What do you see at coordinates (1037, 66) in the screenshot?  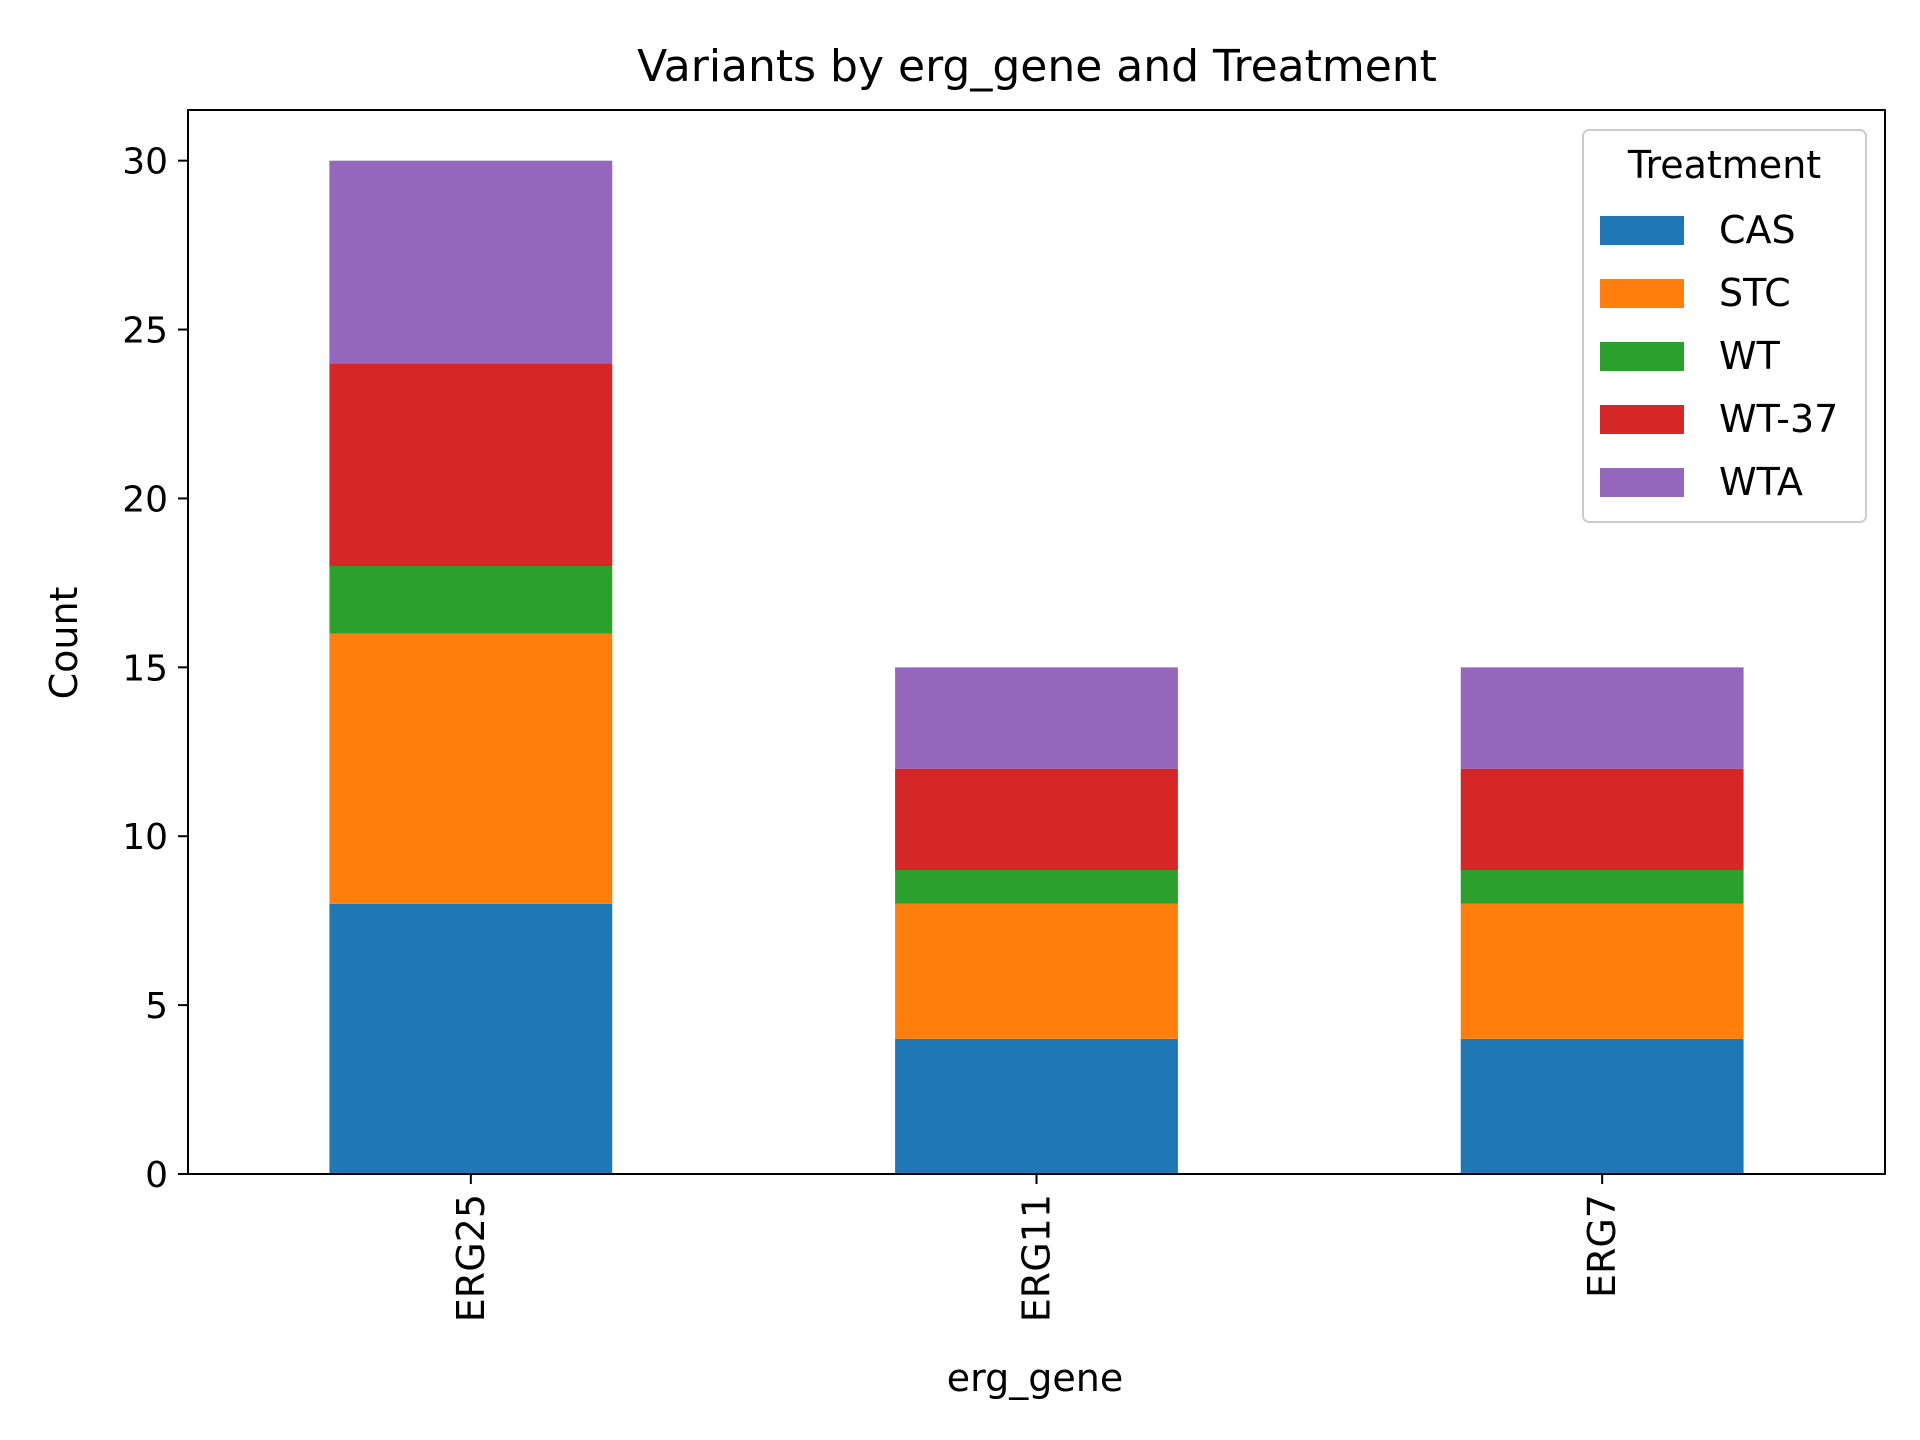 I see `chart-title: Variants by erg_gene and Treatment` at bounding box center [1037, 66].